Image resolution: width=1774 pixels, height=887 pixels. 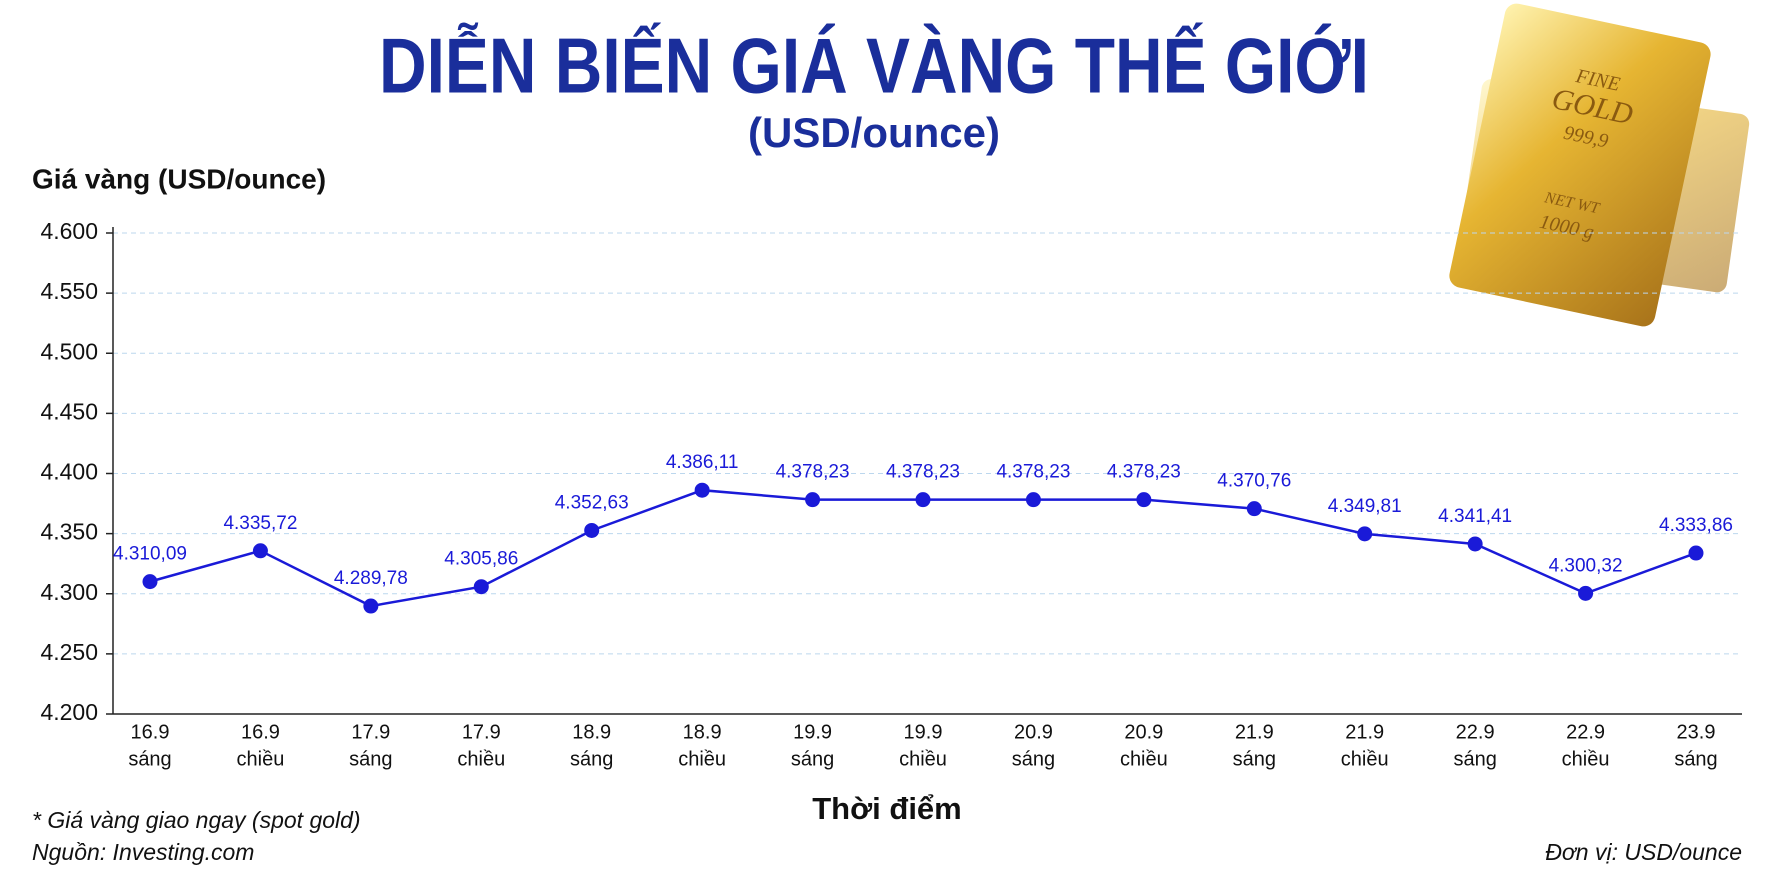 What do you see at coordinates (143, 852) in the screenshot?
I see `source: Nguồn: Investing.com` at bounding box center [143, 852].